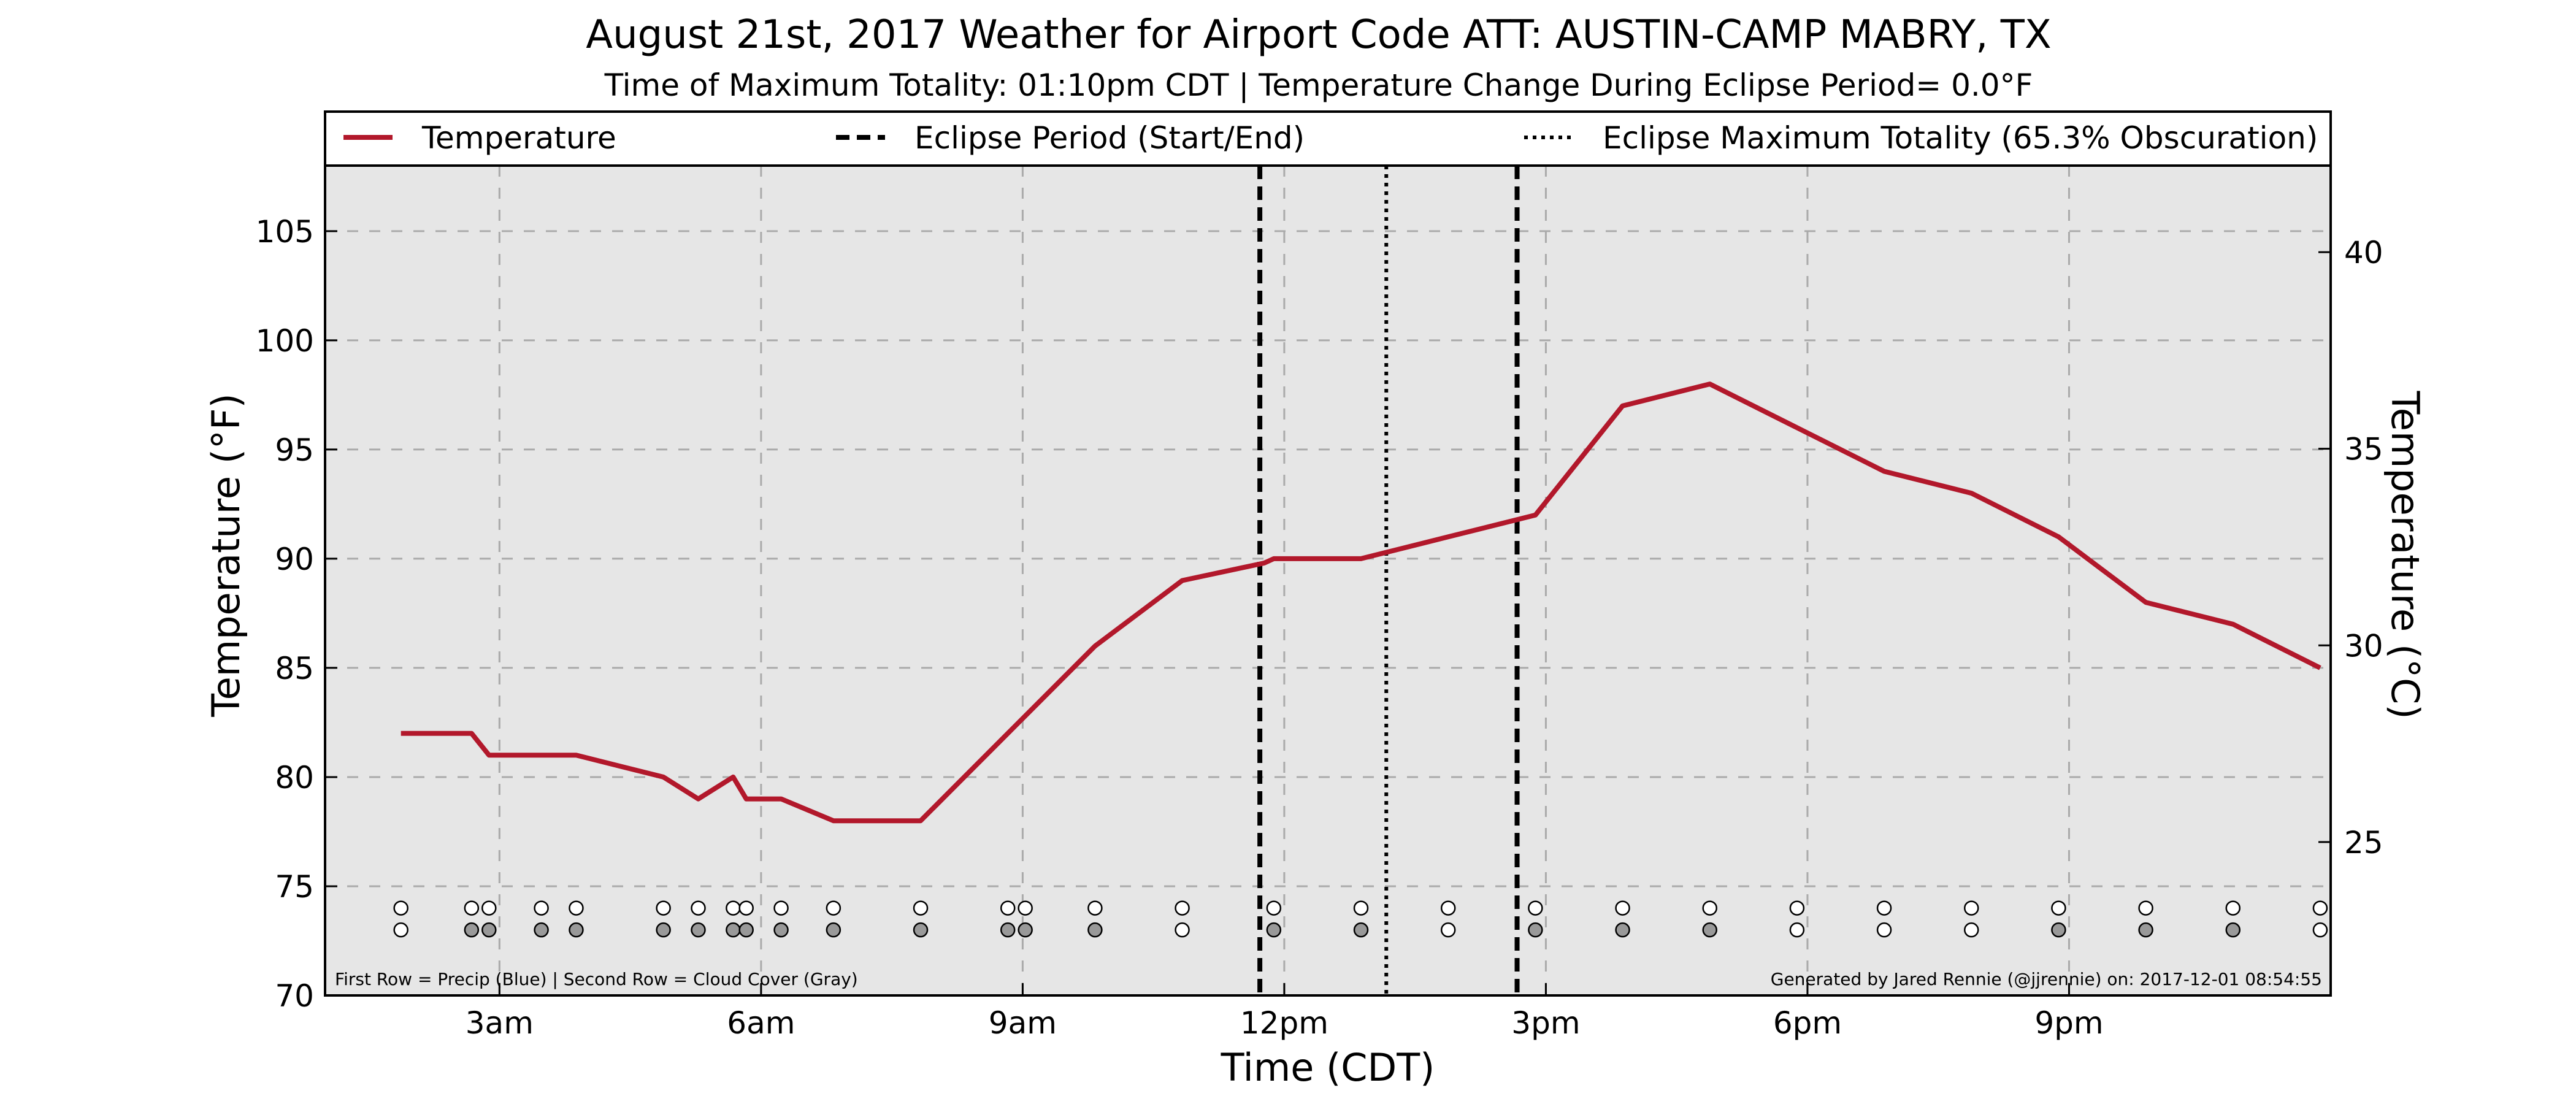 The image size is (2576, 1104). I want to click on x-tick-label: 9pm, so click(2068, 1023).